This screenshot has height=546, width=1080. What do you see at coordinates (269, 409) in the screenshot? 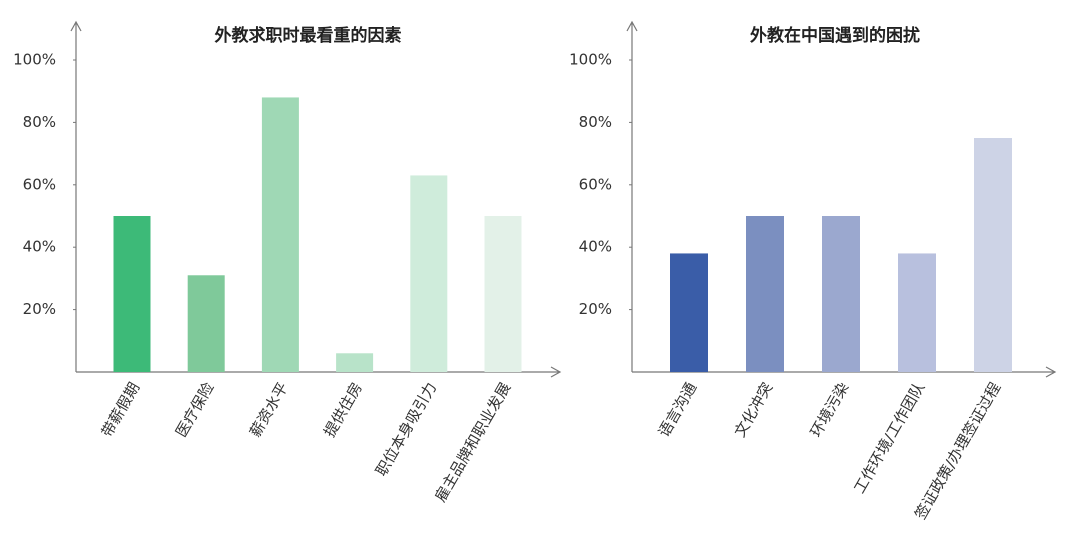
I see `x-tick-label: 薪资水平` at bounding box center [269, 409].